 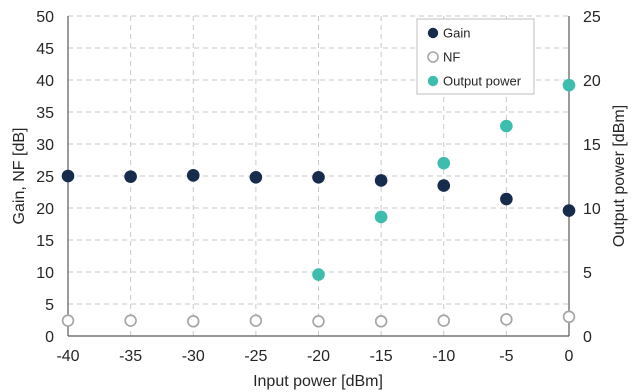 What do you see at coordinates (45, 113) in the screenshot?
I see `y-left-tick-label: 35` at bounding box center [45, 113].